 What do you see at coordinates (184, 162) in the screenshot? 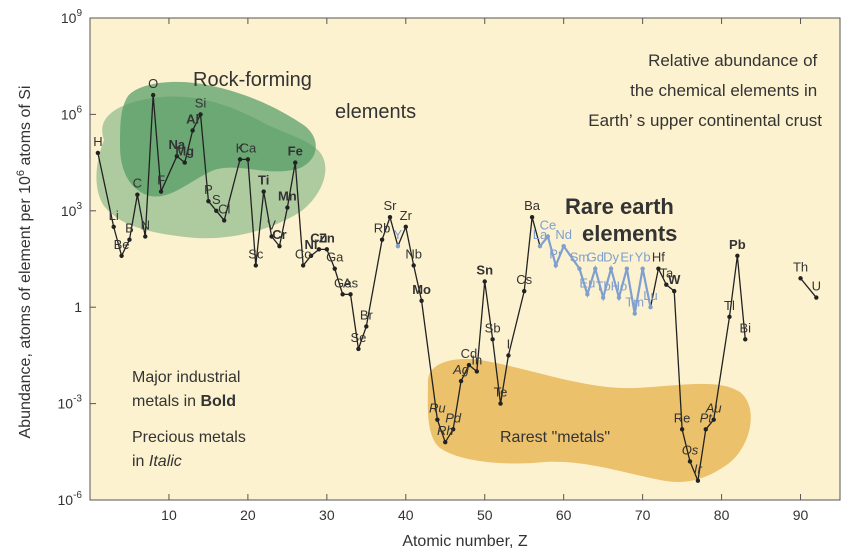
I see `data-point-mg` at bounding box center [184, 162].